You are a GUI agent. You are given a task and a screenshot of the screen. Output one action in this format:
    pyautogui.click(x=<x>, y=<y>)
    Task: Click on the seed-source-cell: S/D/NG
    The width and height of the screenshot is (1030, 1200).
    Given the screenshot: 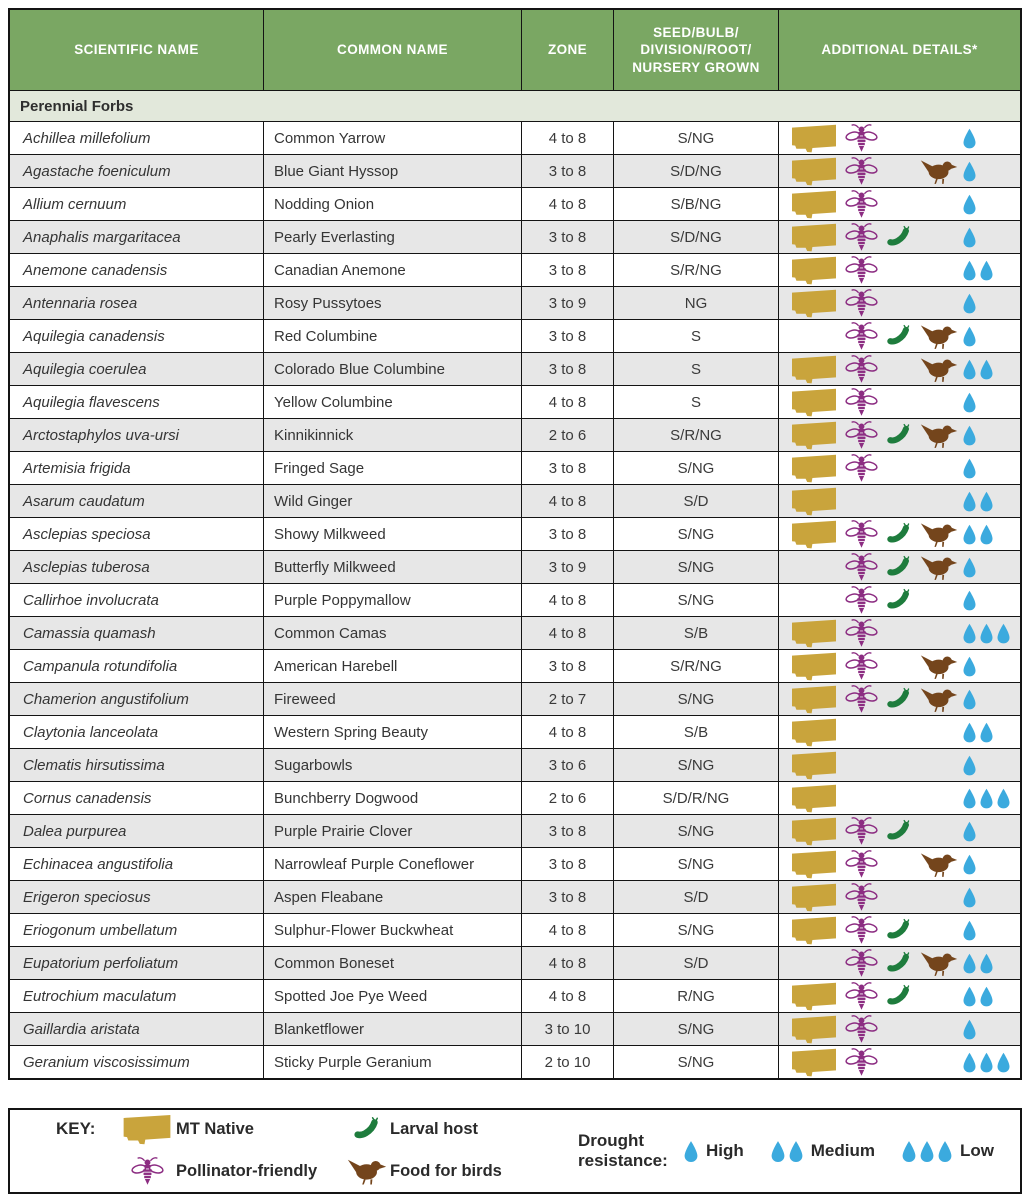 What is the action you would take?
    pyautogui.click(x=696, y=237)
    